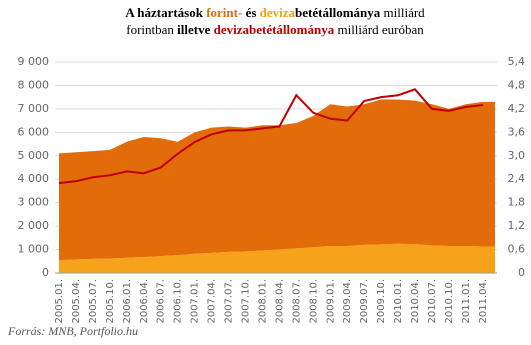  What do you see at coordinates (178, 301) in the screenshot?
I see `x-tick-label: 2006.10.` at bounding box center [178, 301].